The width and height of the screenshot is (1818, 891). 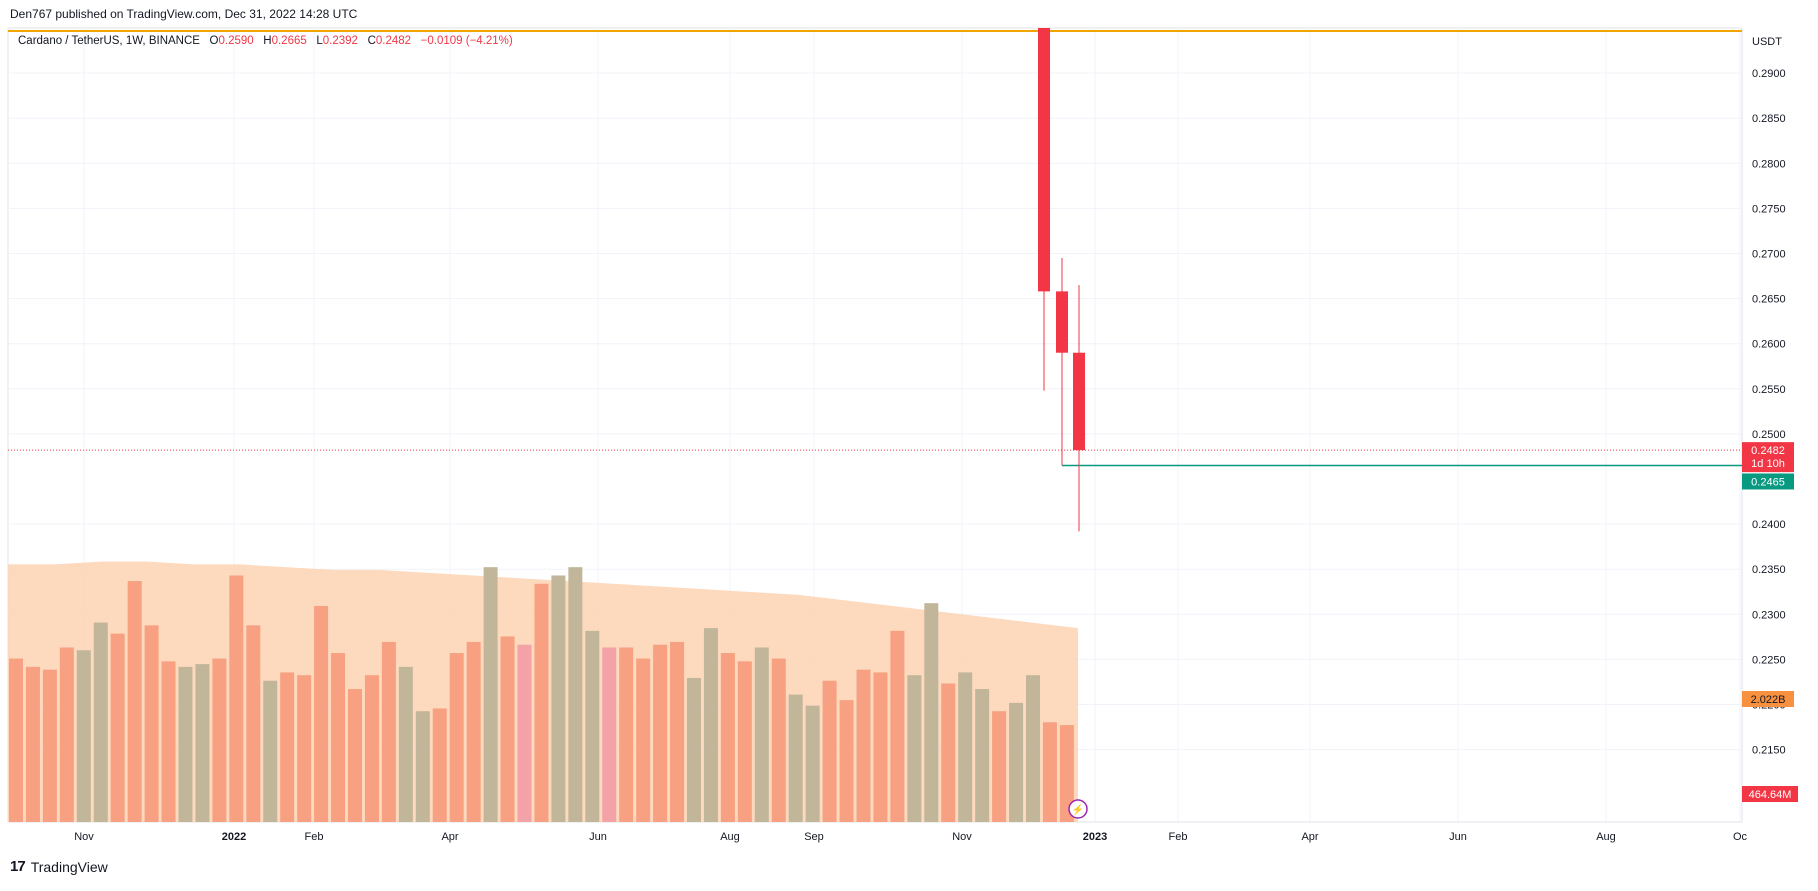 What do you see at coordinates (109, 41) in the screenshot?
I see `symbol-name: Cardano / TetherUS, 1W, BINANCE` at bounding box center [109, 41].